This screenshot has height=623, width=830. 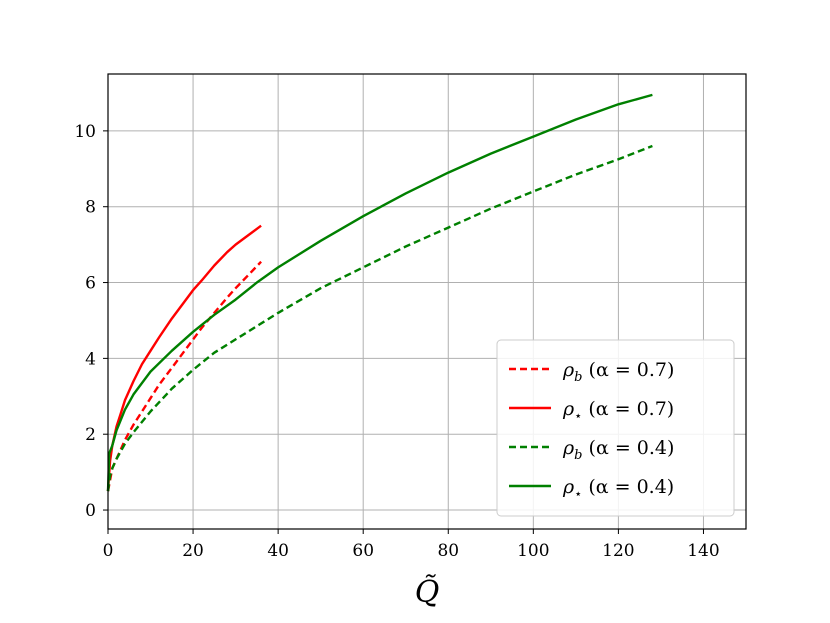 What do you see at coordinates (427, 592) in the screenshot?
I see `x-axis-title: Q̃` at bounding box center [427, 592].